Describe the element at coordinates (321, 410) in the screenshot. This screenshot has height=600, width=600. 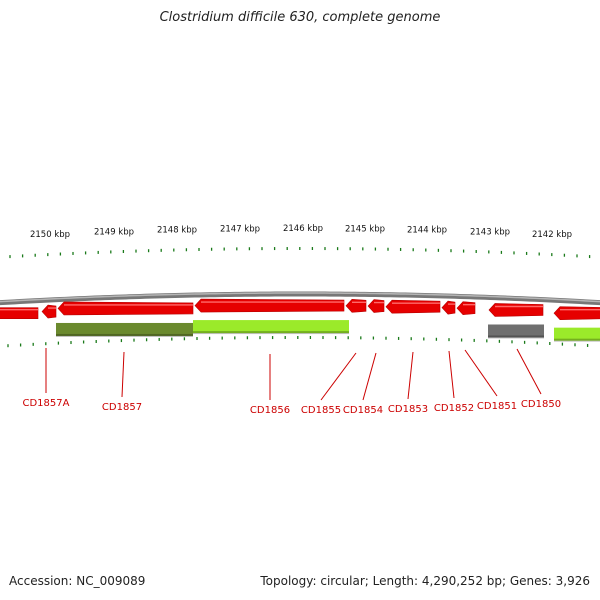
I see `gene-label: CD1855` at that location.